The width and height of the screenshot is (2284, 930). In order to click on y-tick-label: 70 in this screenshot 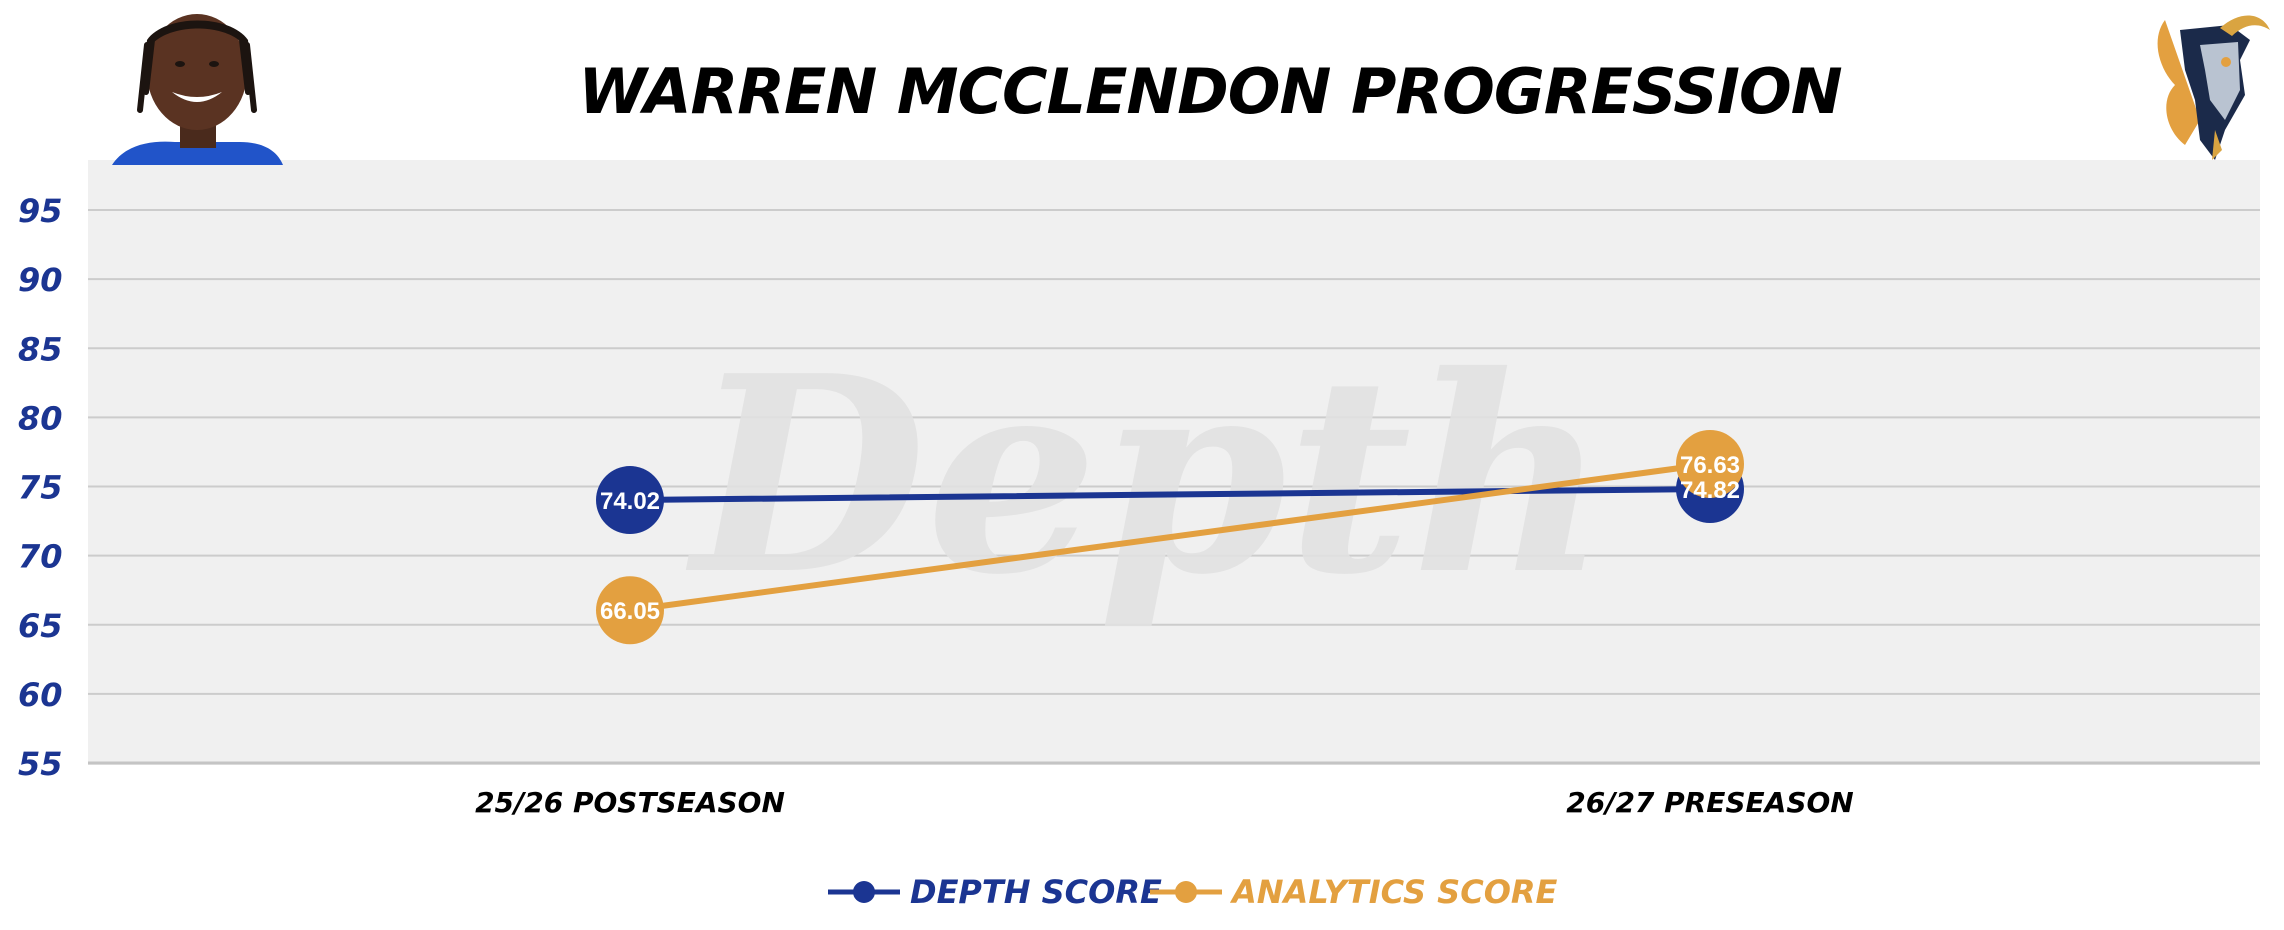, I will do `click(40, 557)`.